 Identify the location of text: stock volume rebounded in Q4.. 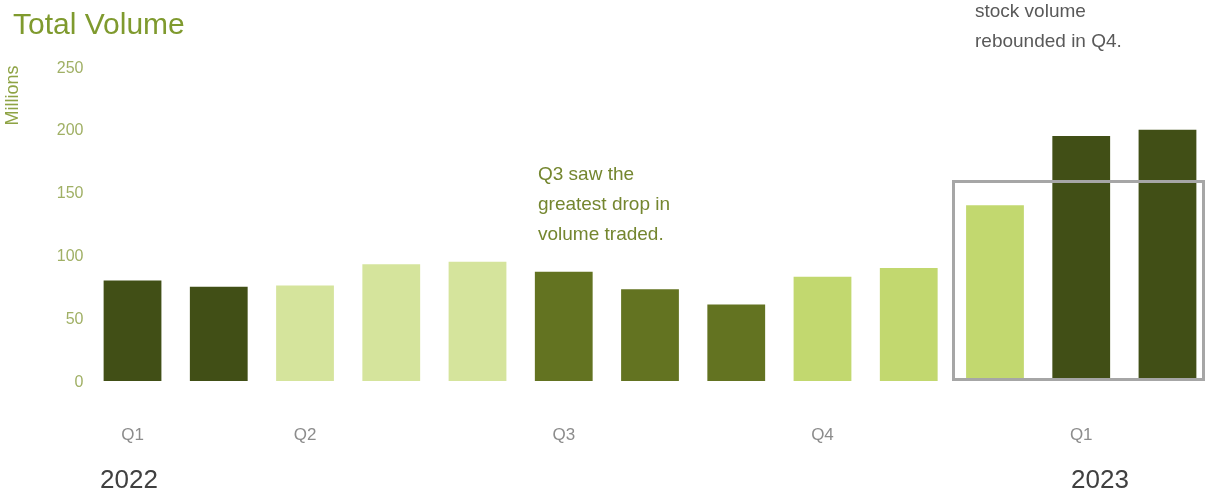
(1048, 25).